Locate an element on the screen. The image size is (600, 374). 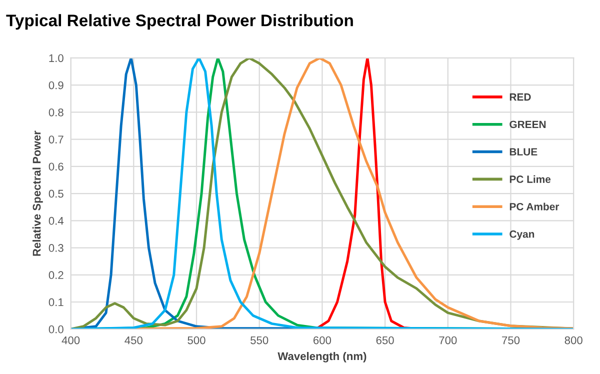
legend-label: RED is located at coordinates (520, 97).